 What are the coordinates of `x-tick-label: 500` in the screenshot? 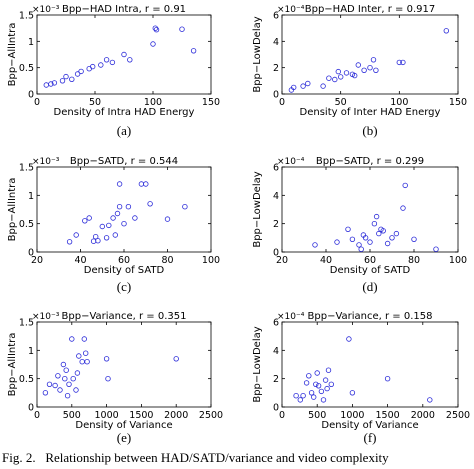 It's located at (317, 415).